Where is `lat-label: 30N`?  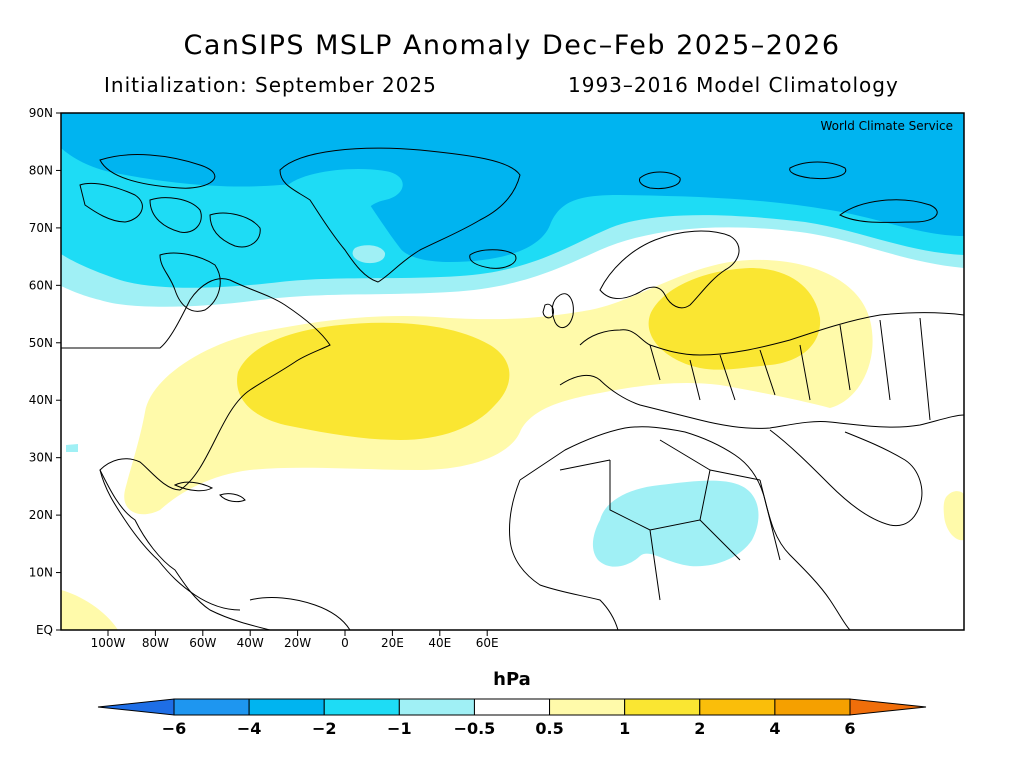
lat-label: 30N is located at coordinates (41, 458).